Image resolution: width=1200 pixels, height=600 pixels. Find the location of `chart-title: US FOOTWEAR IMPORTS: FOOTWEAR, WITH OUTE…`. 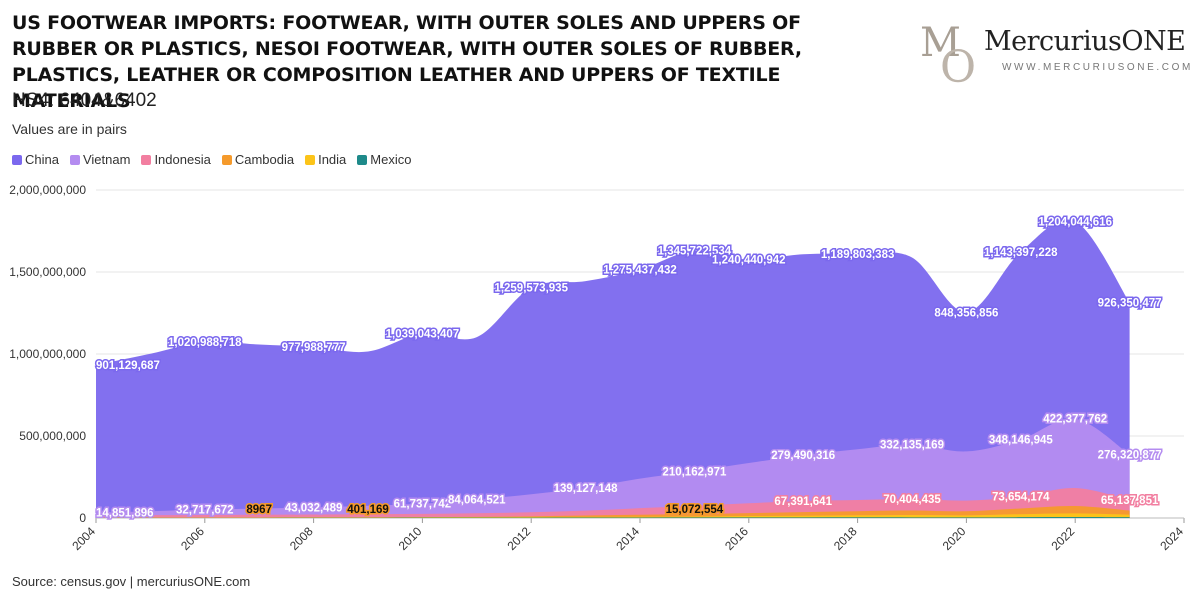

chart-title: US FOOTWEAR IMPORTS: FOOTWEAR, WITH OUTE… is located at coordinates (407, 62).